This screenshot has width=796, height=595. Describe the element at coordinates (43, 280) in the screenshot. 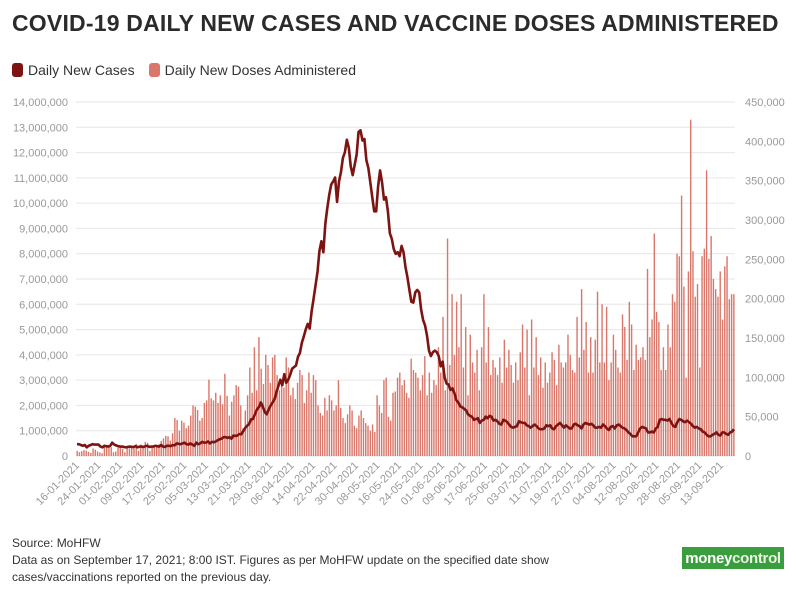

I see `left-axis-tick-label: 7,000,000` at that location.